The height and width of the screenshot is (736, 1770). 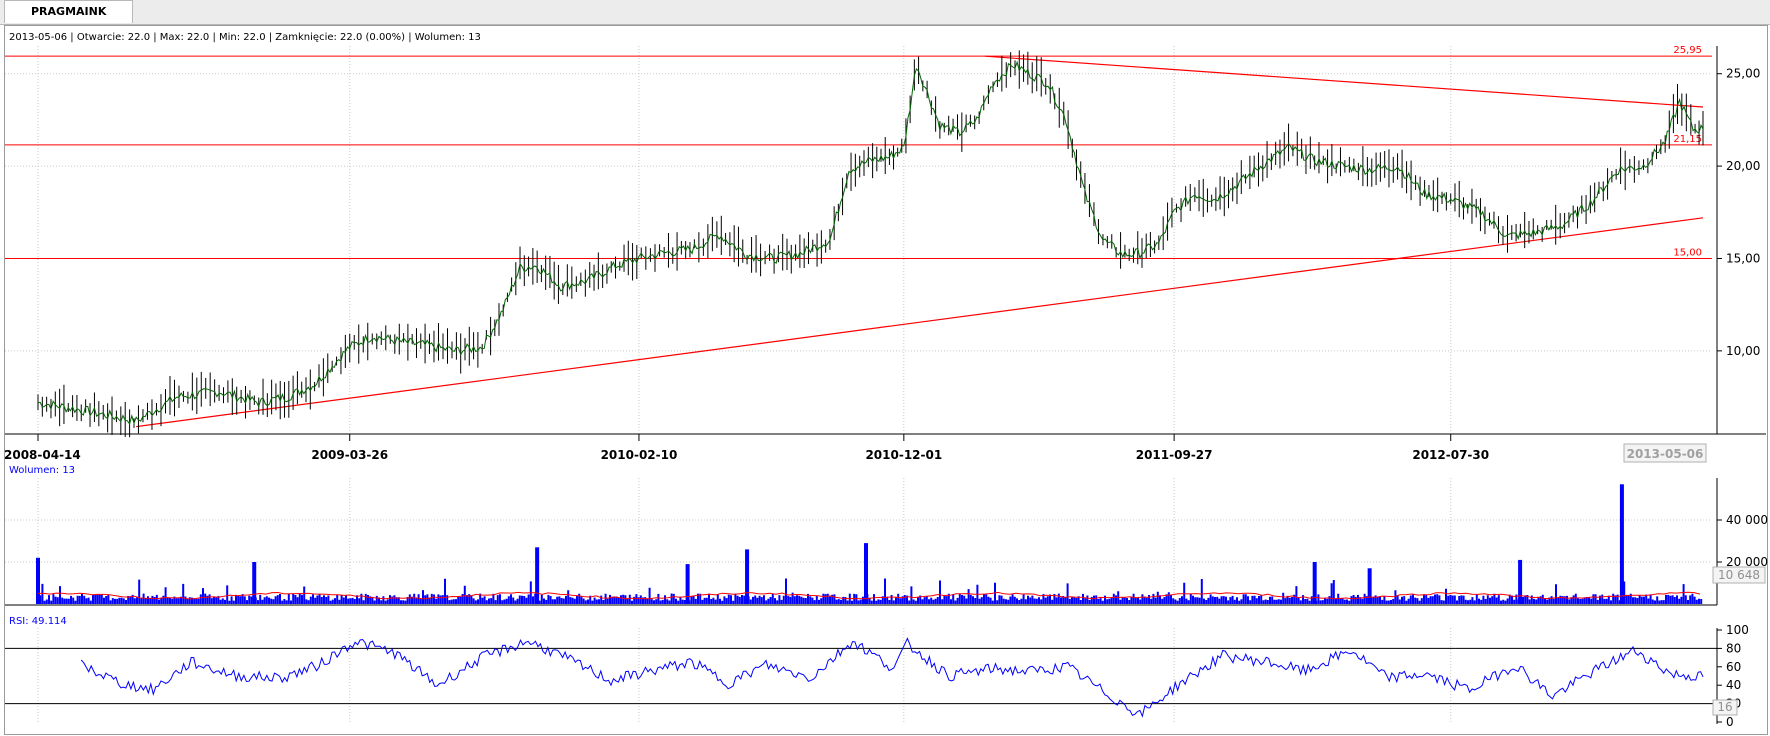 I want to click on volume-current-value: 10 648, so click(x=1739, y=575).